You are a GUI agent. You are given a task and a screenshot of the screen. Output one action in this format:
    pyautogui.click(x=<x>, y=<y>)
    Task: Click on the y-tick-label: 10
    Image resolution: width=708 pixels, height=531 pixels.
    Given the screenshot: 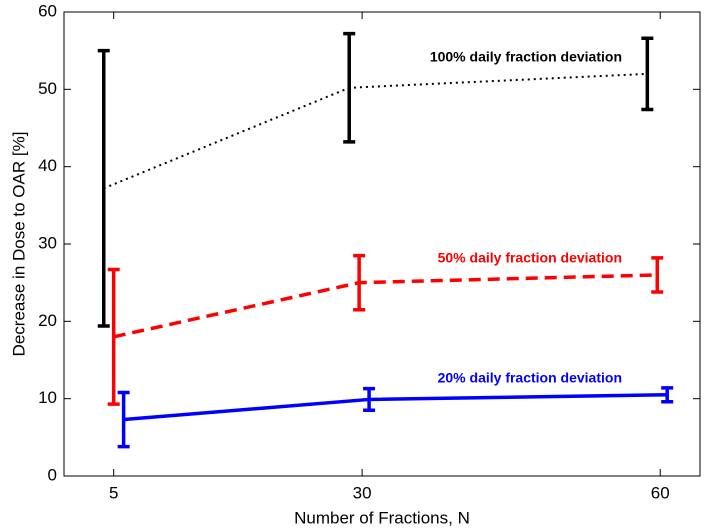 What is the action you would take?
    pyautogui.click(x=47, y=397)
    